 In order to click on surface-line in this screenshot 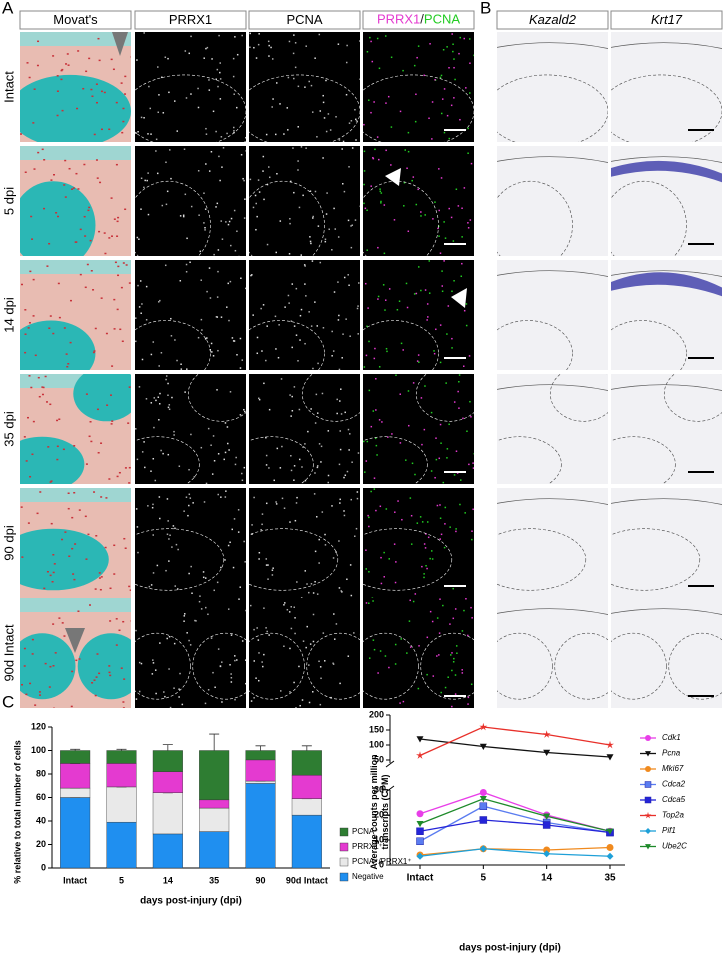, I will do `click(552, 45)`.